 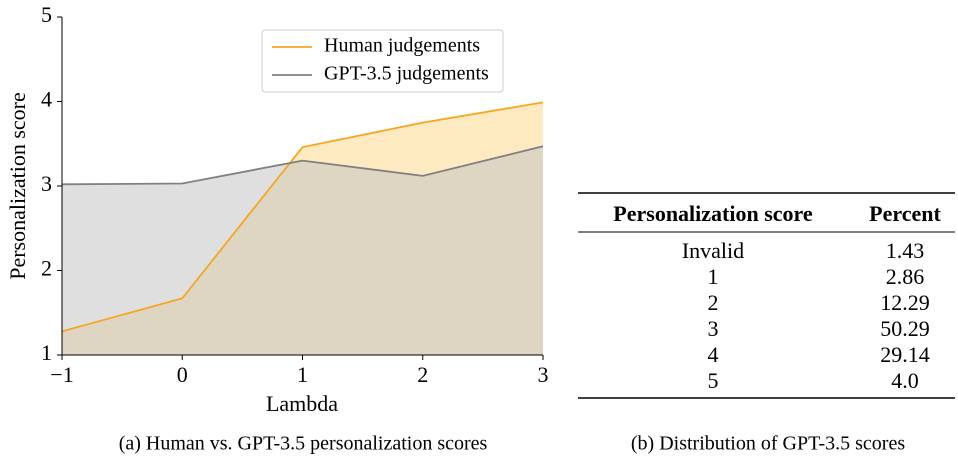 I want to click on y-tick-label: 5, so click(x=46, y=14).